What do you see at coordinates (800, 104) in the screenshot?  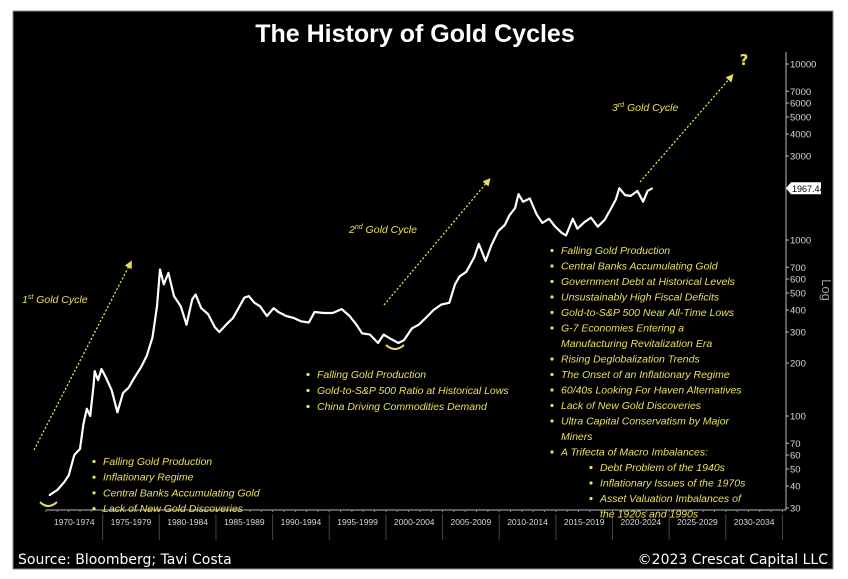 I see `y-tick-label: 6000` at bounding box center [800, 104].